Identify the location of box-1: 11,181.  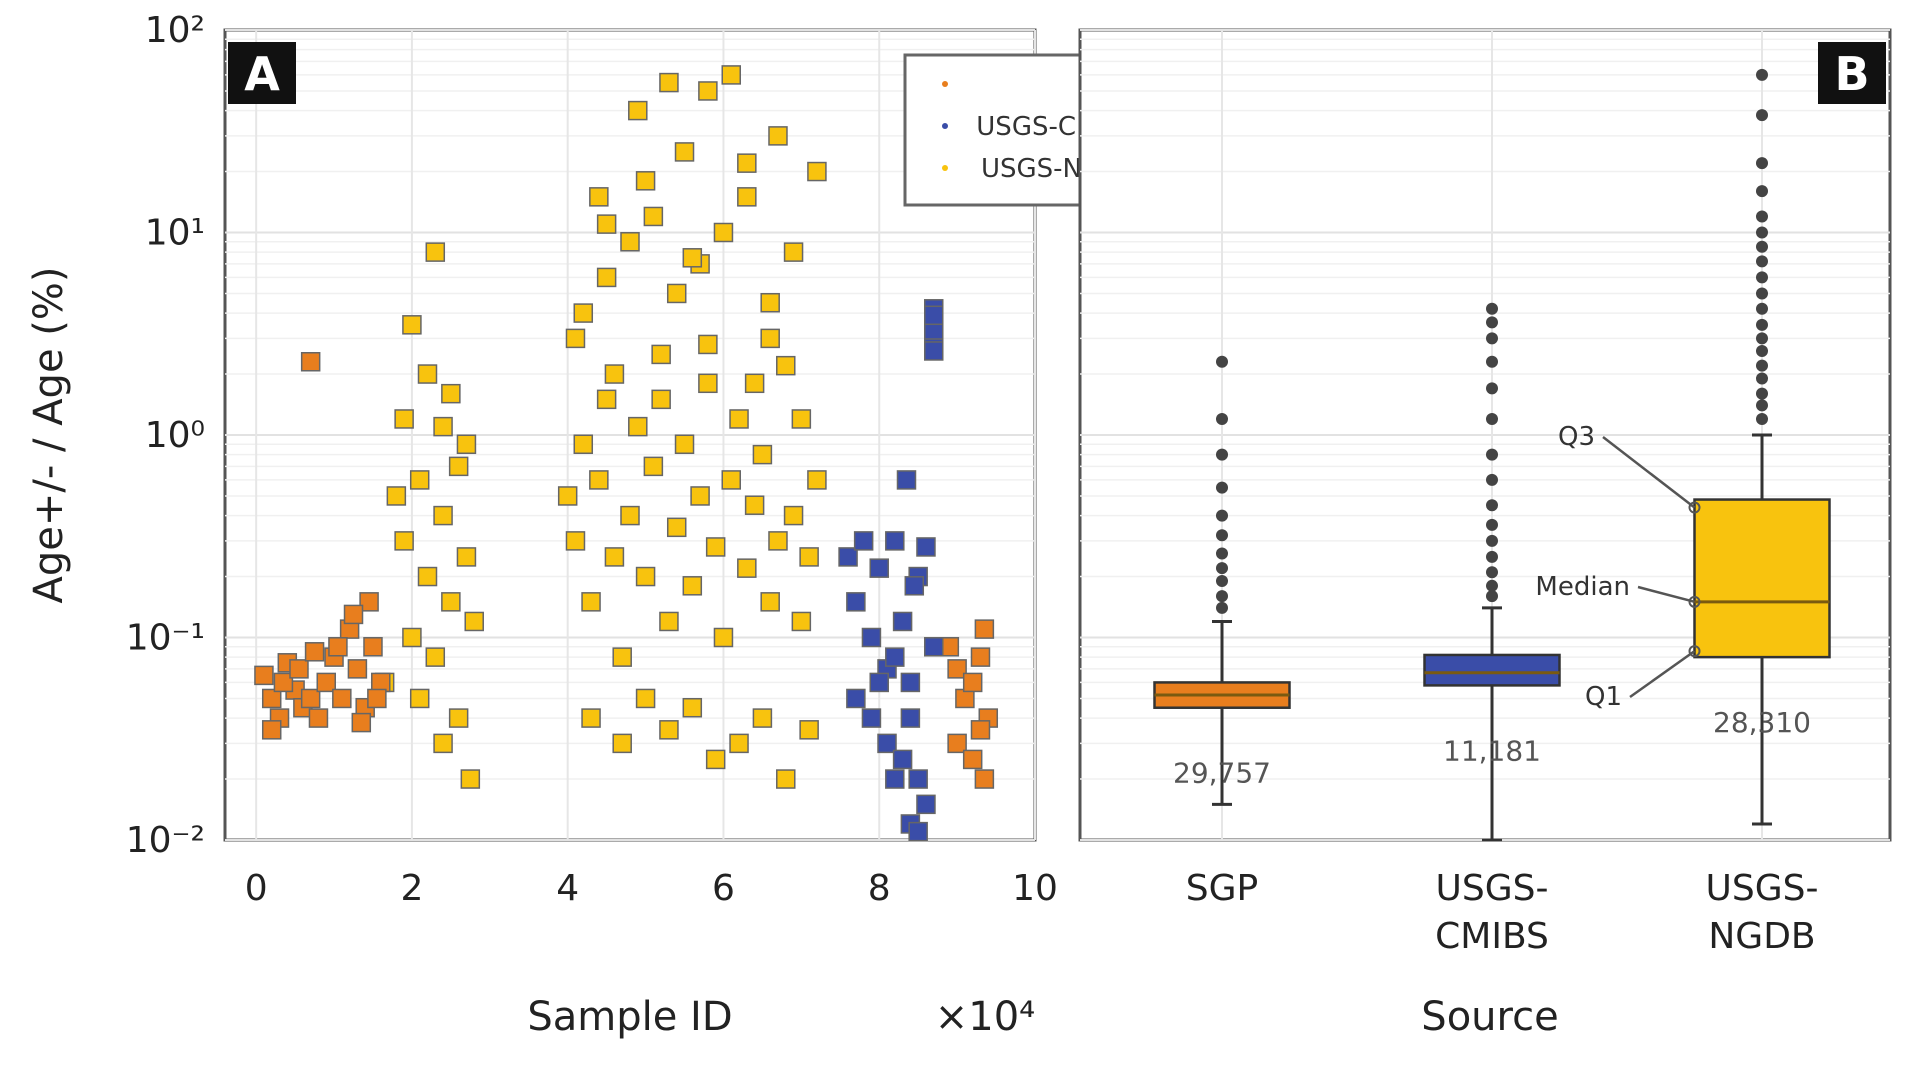
(1492, 572).